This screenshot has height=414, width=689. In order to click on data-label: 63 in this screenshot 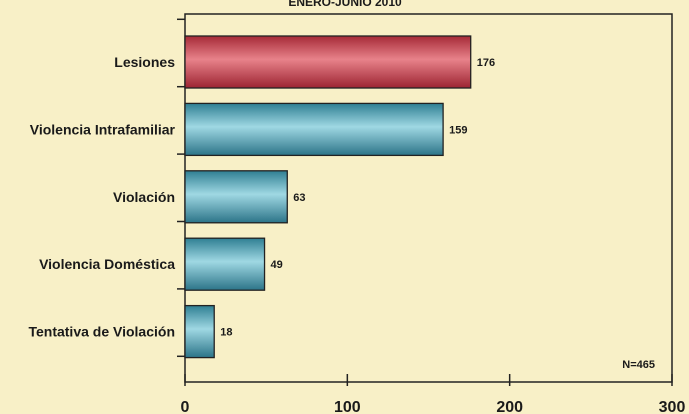, I will do `click(299, 198)`.